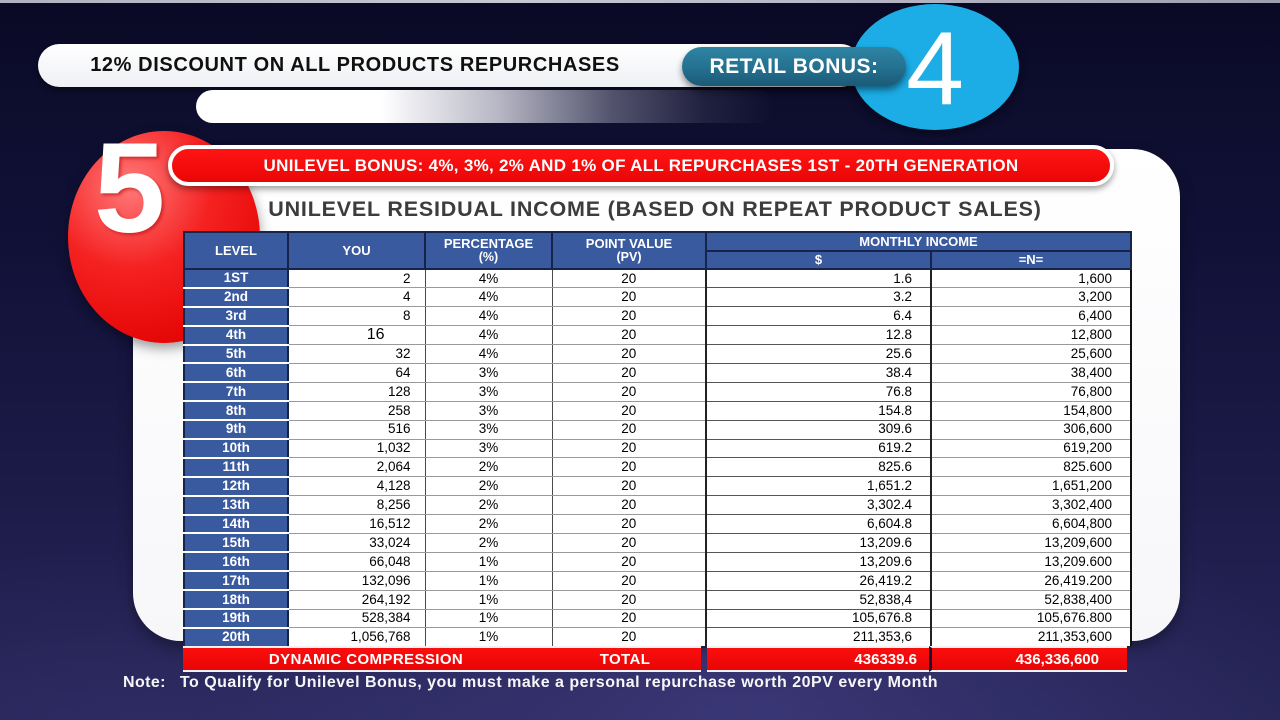 The width and height of the screenshot is (1280, 720). What do you see at coordinates (818, 600) in the screenshot?
I see `usd-cell: 52,838,4` at bounding box center [818, 600].